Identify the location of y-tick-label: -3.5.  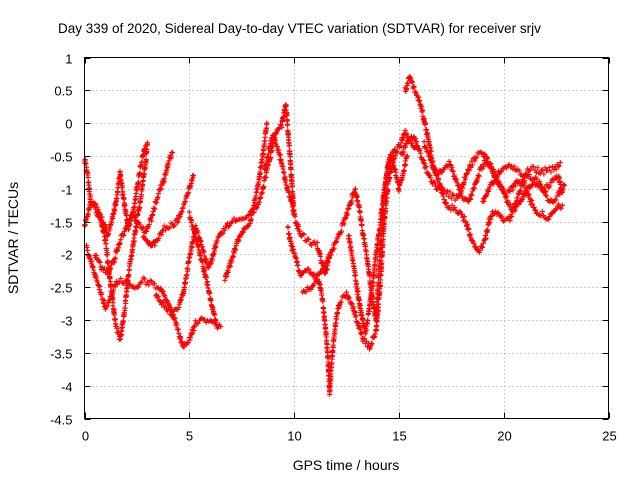
(61, 354).